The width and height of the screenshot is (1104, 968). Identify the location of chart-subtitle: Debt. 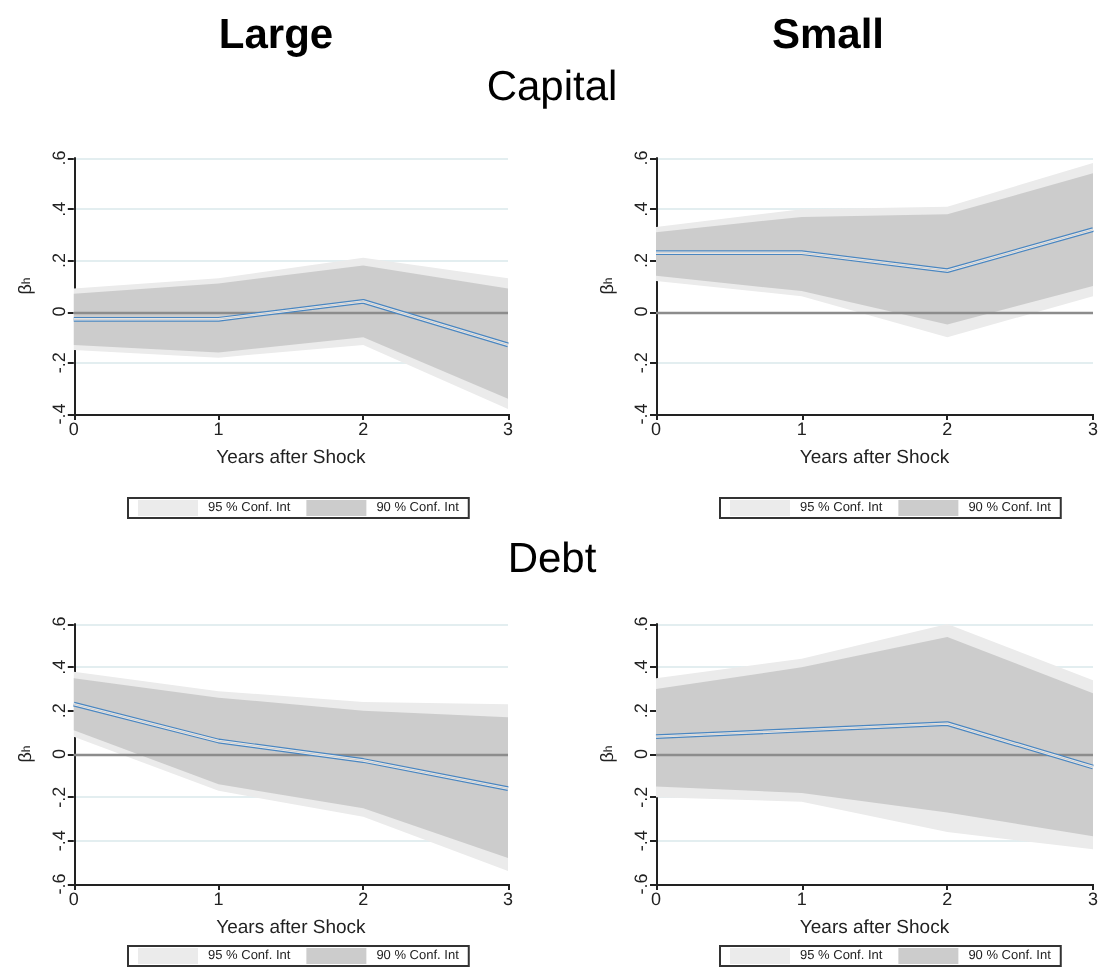
(552, 560).